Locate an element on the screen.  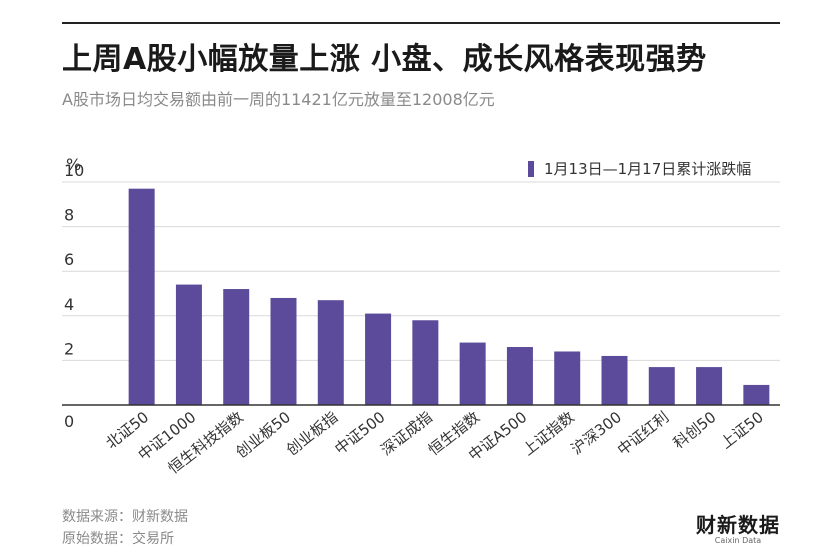
x-category-label: 中证红利 is located at coordinates (643, 433).